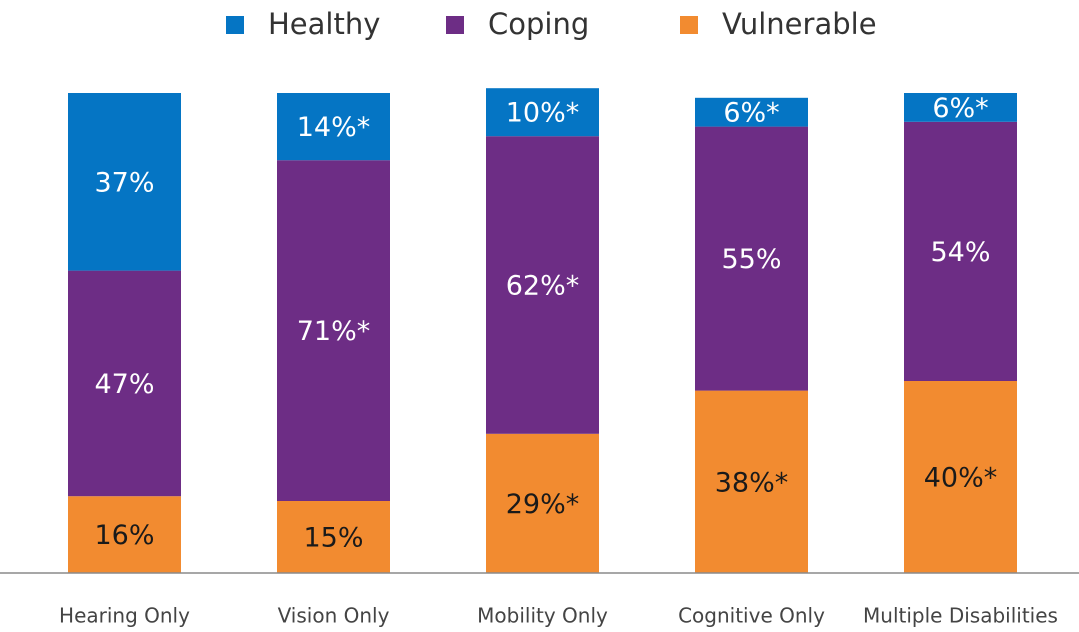 Image resolution: width=1079 pixels, height=632 pixels. I want to click on value-label: 54%, so click(960, 252).